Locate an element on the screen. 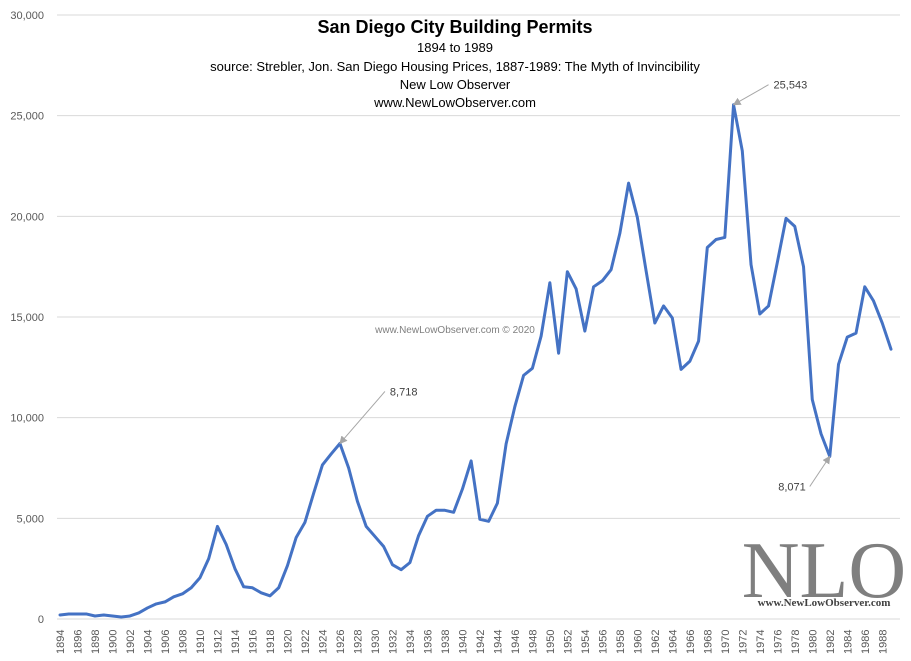 This screenshot has height=661, width=911. x-tick-label: 1968 is located at coordinates (708, 642).